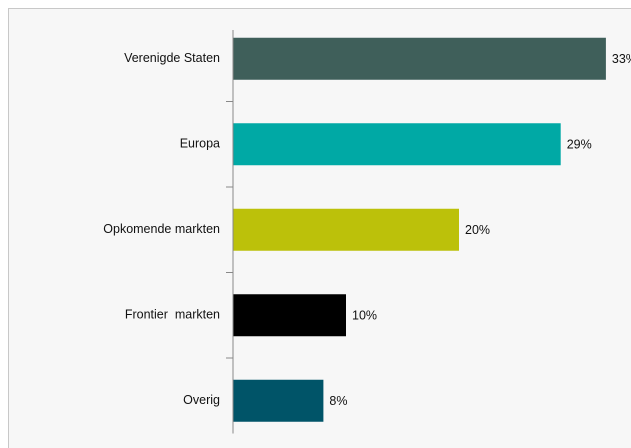  What do you see at coordinates (172, 58) in the screenshot?
I see `category-label: Verenigde Staten` at bounding box center [172, 58].